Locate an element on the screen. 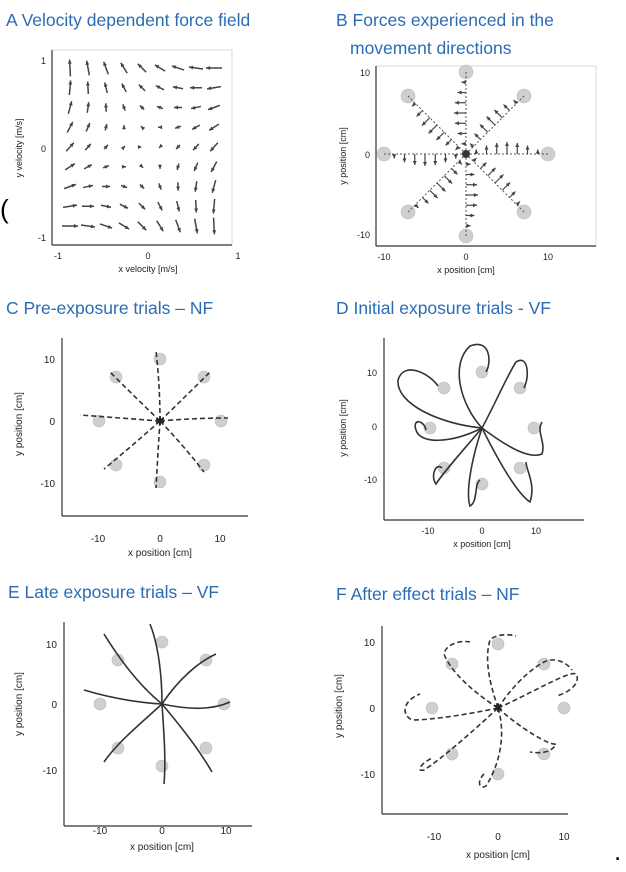  panel-d-xtick-0: 0 is located at coordinates (481, 531).